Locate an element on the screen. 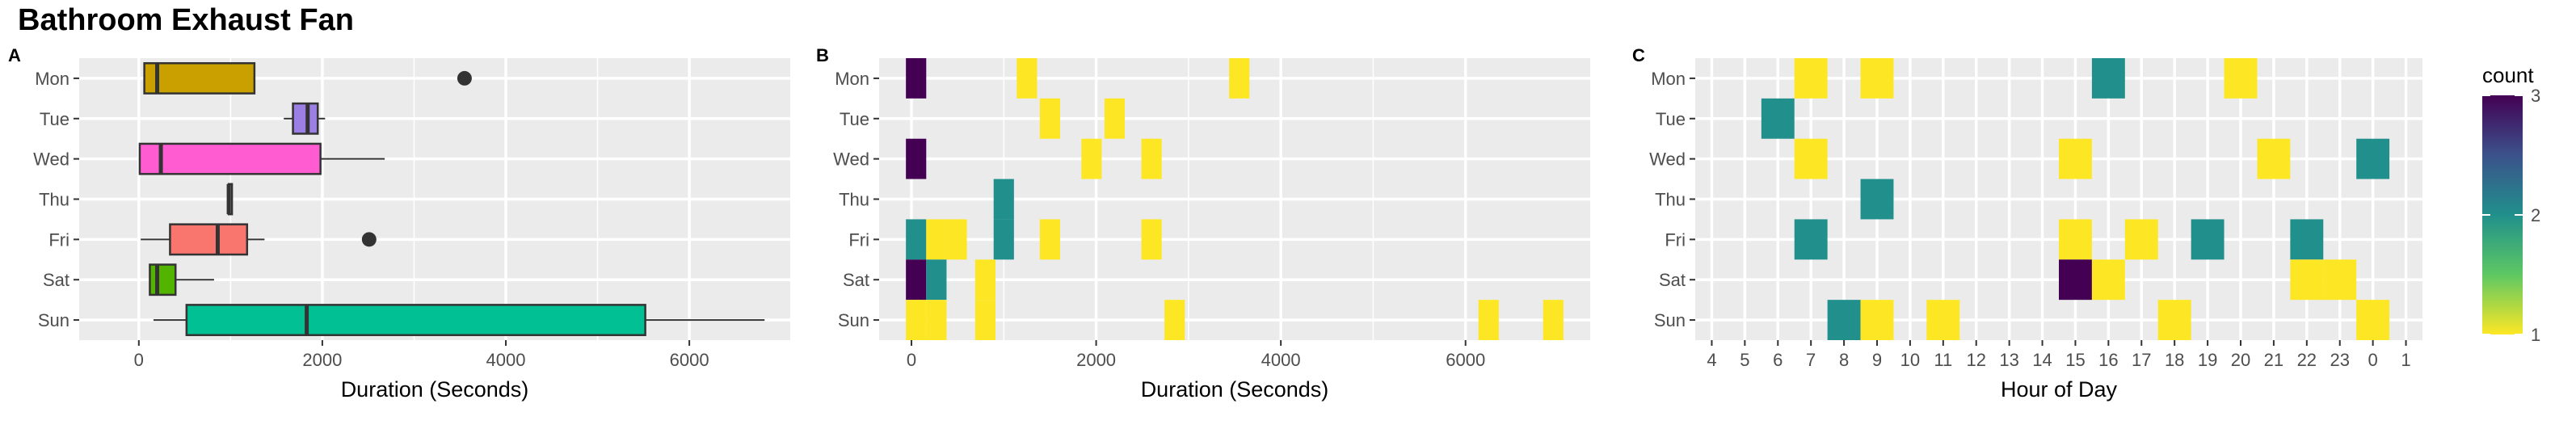 This screenshot has height=429, width=2576. panel-c-x-tick-label: 14 is located at coordinates (2042, 360).